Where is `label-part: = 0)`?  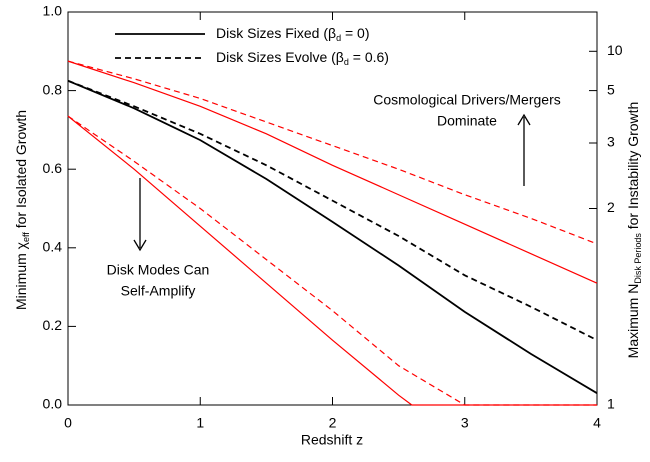
label-part: = 0) is located at coordinates (355, 33).